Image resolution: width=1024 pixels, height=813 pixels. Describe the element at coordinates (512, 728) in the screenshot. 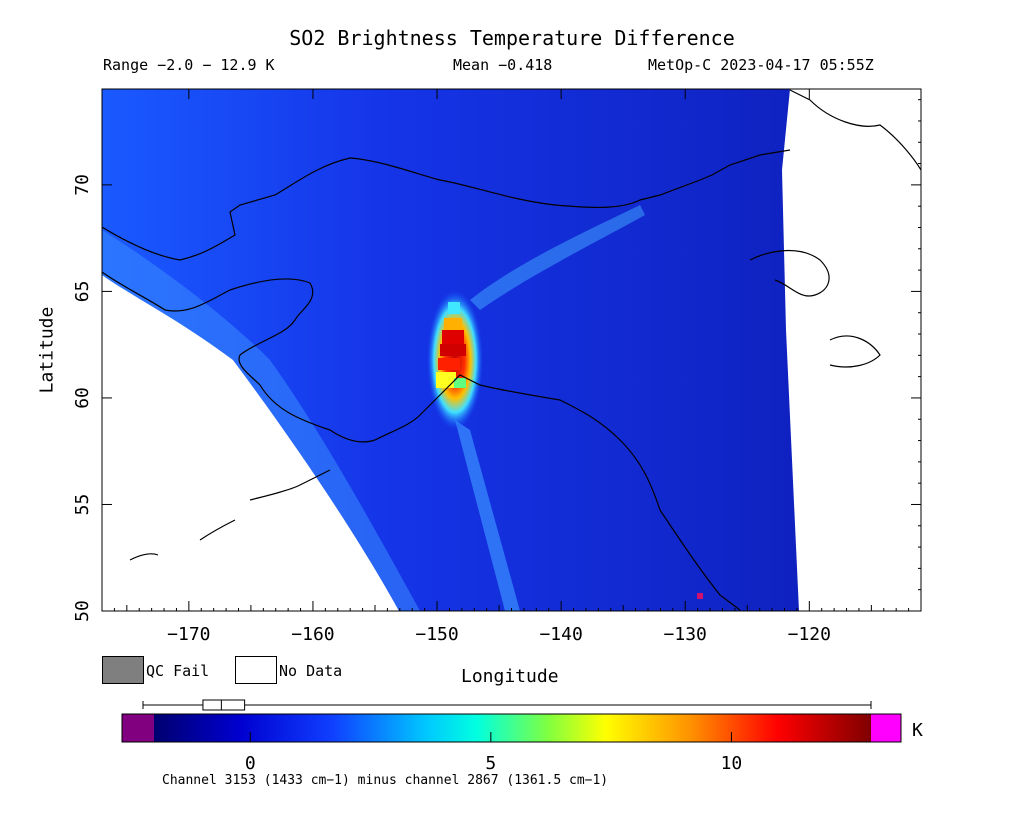

I see `colorbar-gradient` at that location.